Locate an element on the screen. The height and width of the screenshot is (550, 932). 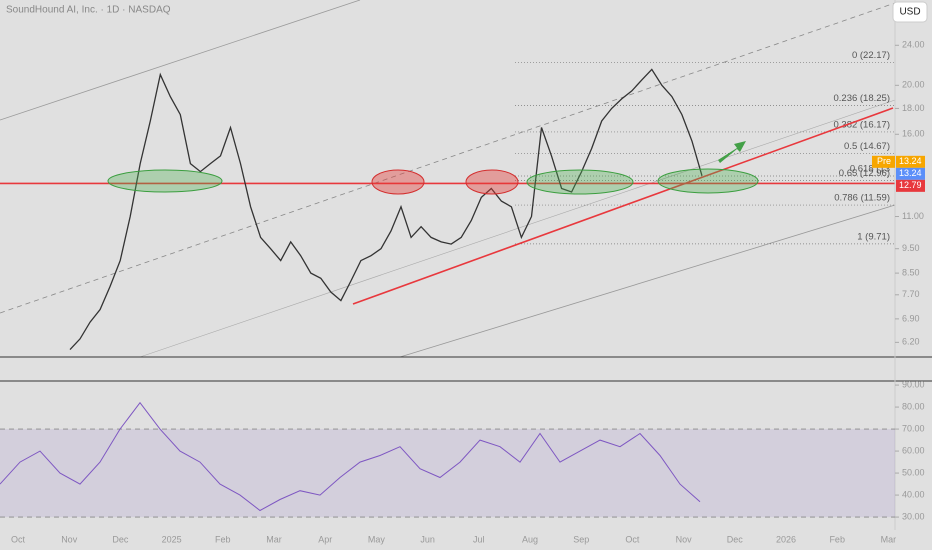
rsi-tick-label: 50.00 is located at coordinates (913, 472).